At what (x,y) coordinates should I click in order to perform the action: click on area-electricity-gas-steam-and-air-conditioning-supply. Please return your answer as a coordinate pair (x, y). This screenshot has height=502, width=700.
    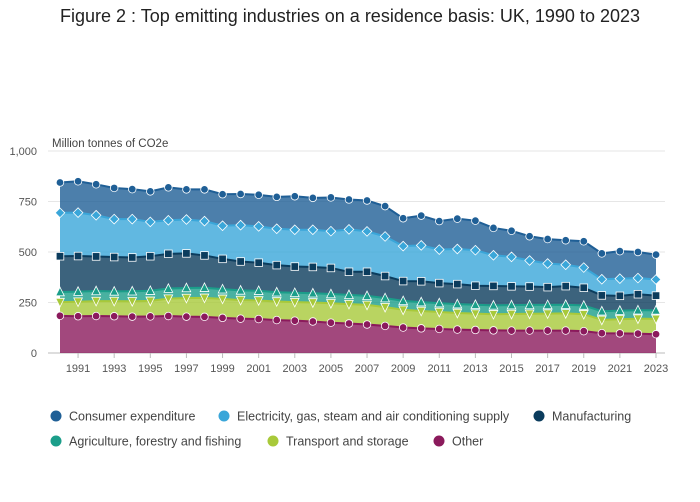
    Looking at the image, I should click on (358, 254).